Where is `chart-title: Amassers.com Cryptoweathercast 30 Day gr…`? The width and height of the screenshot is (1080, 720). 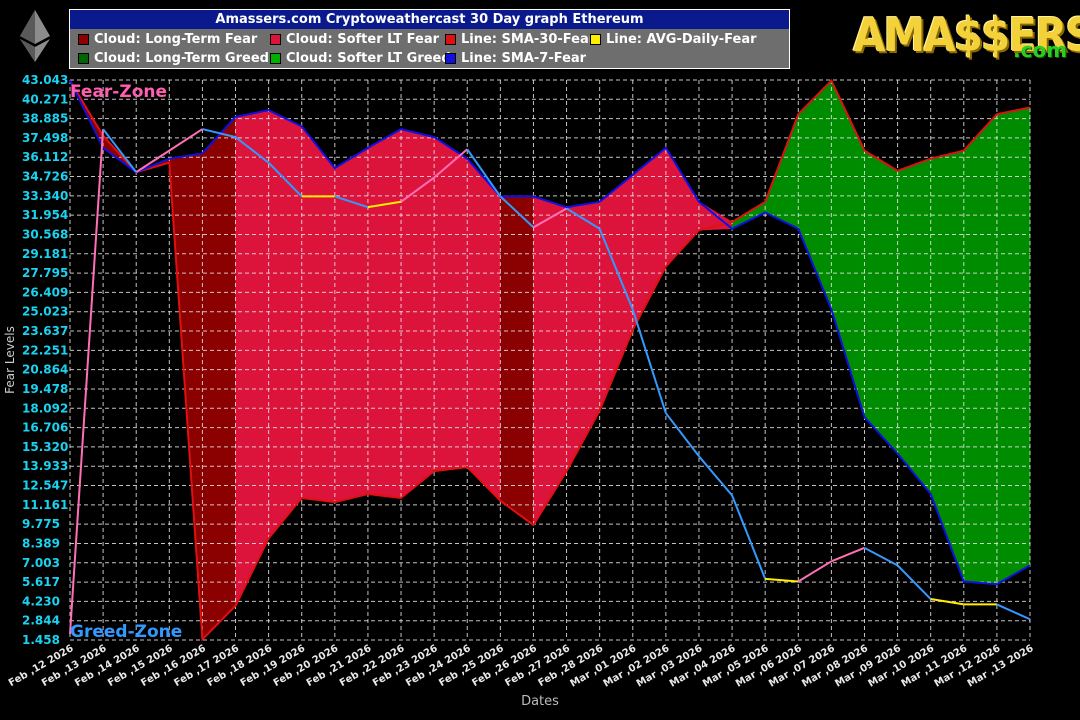
chart-title: Amassers.com Cryptoweathercast 30 Day gr… is located at coordinates (429, 19).